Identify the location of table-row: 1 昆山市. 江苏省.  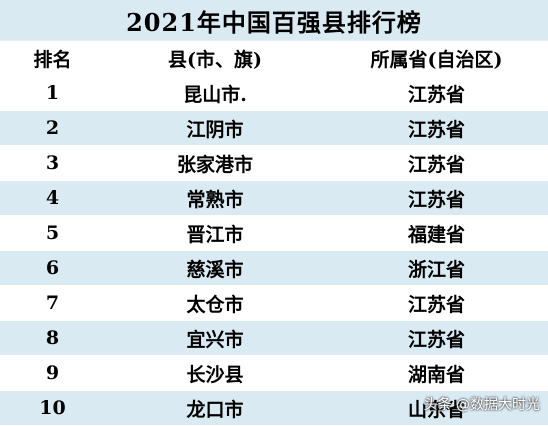
(274, 93).